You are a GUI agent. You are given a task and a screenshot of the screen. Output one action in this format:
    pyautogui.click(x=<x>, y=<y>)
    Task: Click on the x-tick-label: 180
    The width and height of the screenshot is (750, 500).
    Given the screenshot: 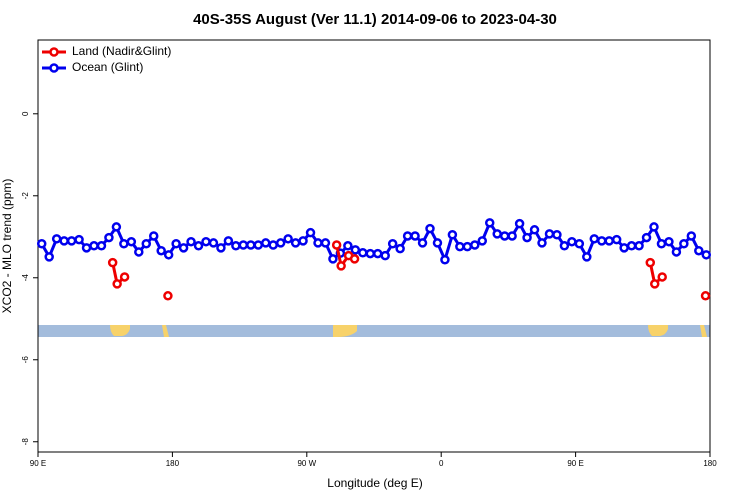 What is the action you would take?
    pyautogui.click(x=710, y=463)
    